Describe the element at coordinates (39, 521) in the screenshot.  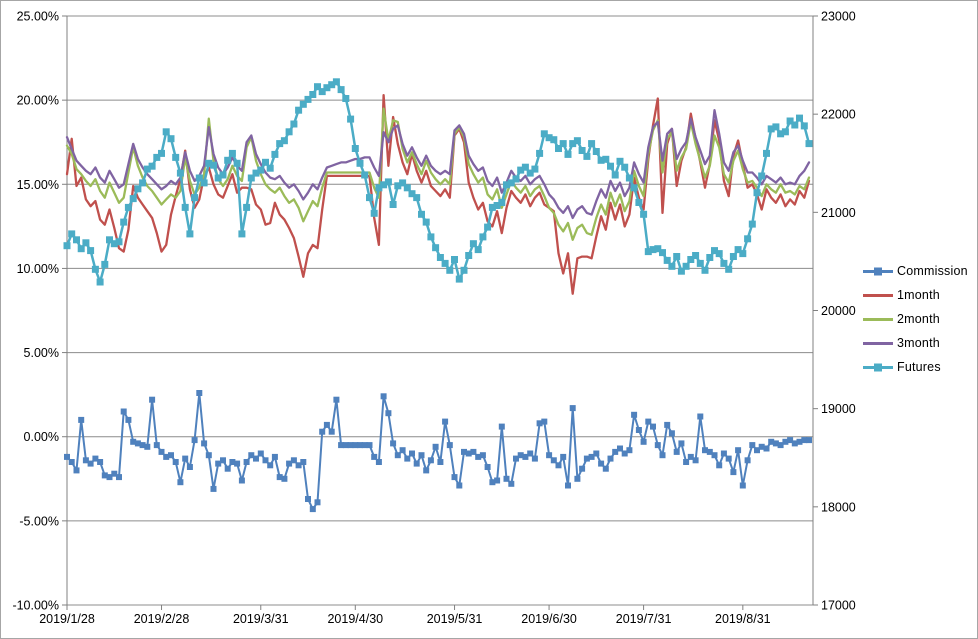
I see `left-axis-tick-label: -5.00%` at that location.